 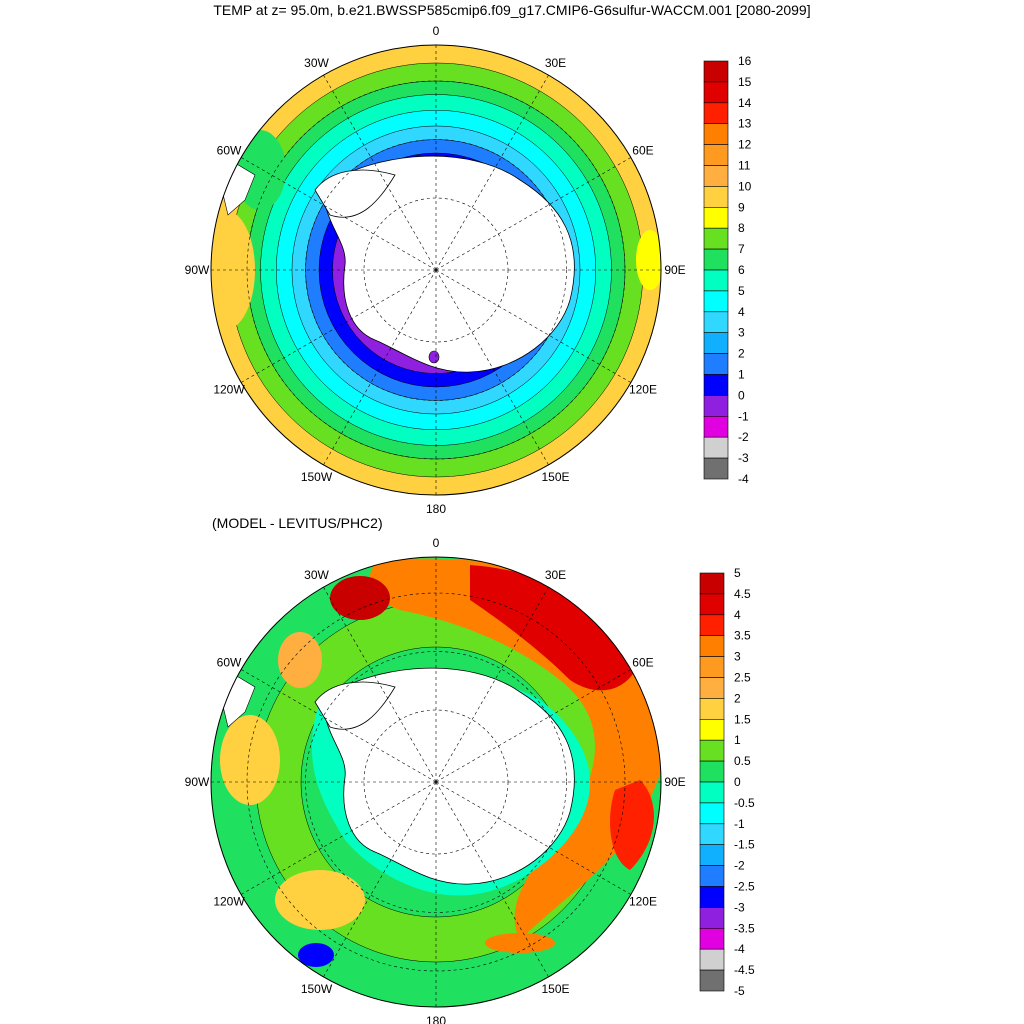 I want to click on colorbar-tick-label: 11, so click(x=744, y=166).